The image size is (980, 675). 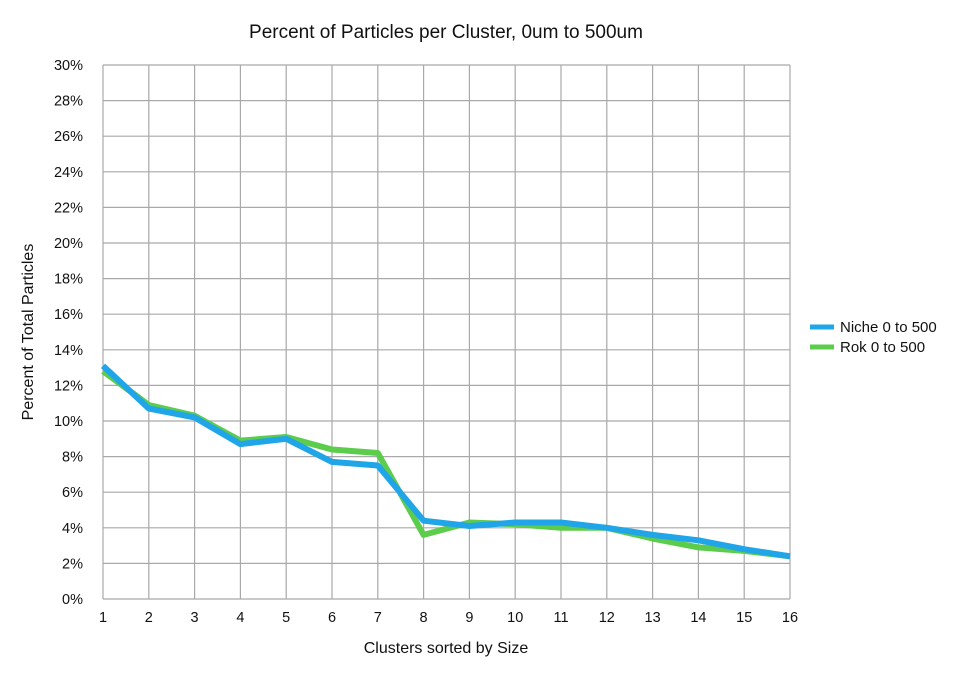 I want to click on y-tick-label: 16%, so click(x=68, y=315).